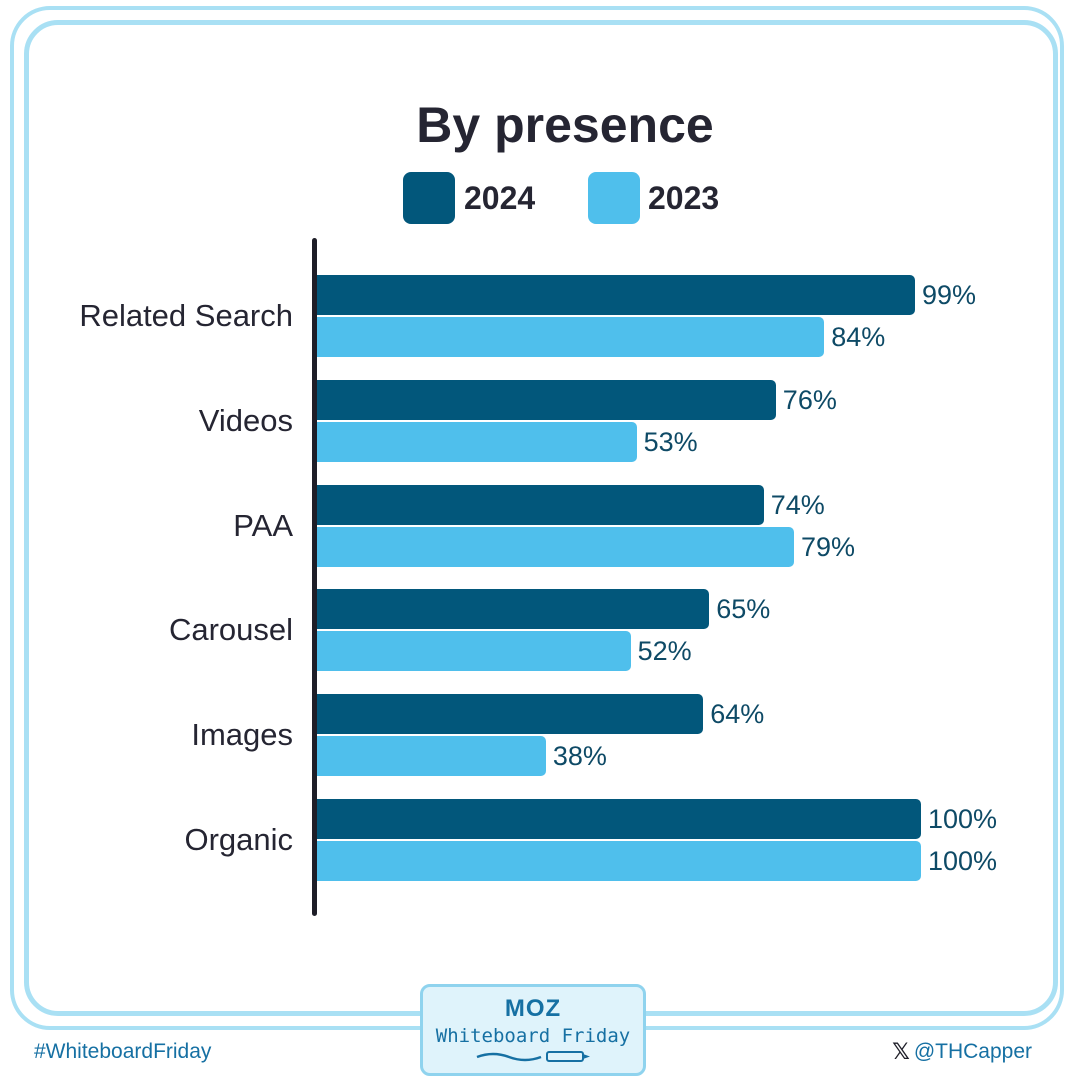 Image resolution: width=1080 pixels, height=1080 pixels. I want to click on value-label: 99%, so click(948, 295).